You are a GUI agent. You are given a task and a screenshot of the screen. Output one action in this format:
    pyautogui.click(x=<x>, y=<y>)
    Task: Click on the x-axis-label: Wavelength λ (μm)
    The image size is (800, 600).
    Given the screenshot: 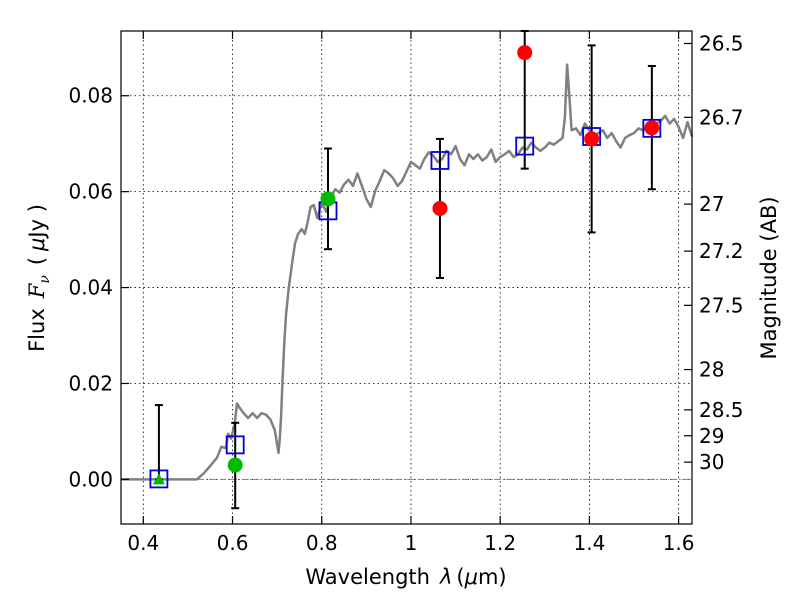 What is the action you would take?
    pyautogui.click(x=405, y=577)
    